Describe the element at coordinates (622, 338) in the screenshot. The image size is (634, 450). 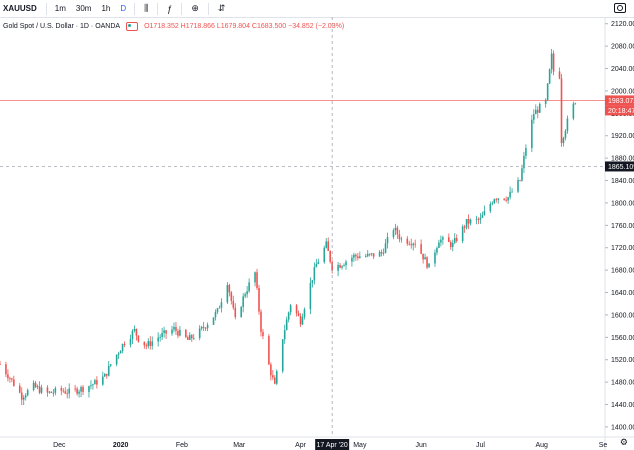
I see `price-tick-label: 1560.00` at that location.